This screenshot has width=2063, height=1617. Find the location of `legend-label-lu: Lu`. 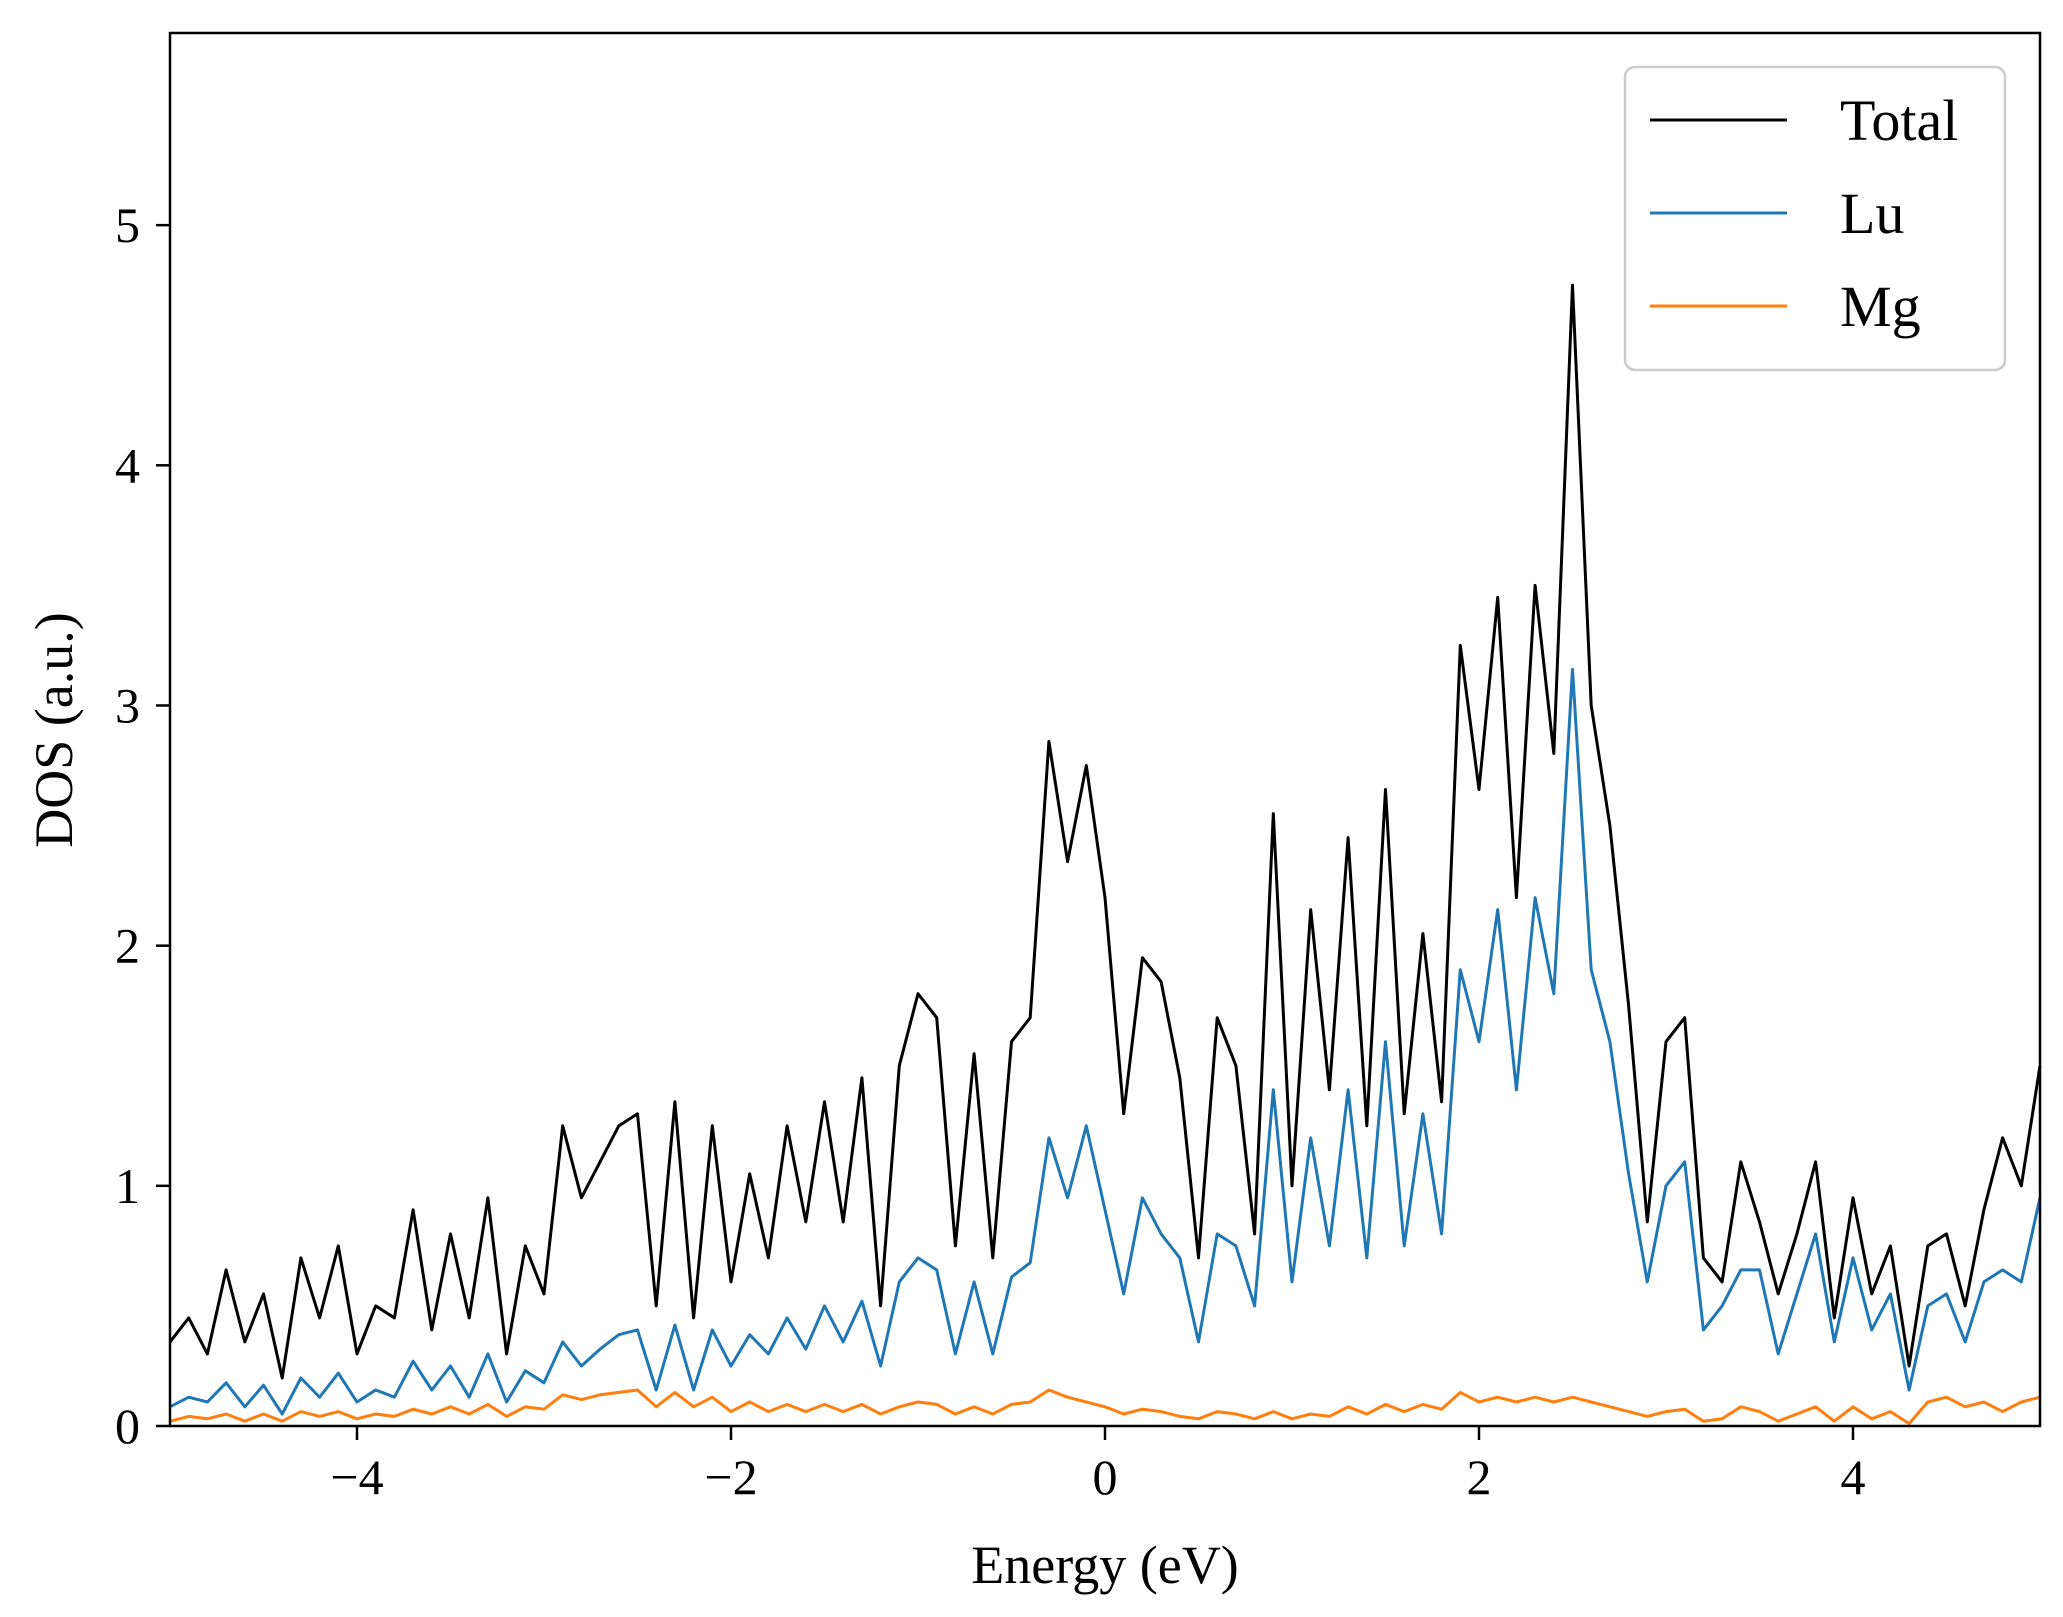

legend-label-lu: Lu is located at coordinates (1872, 213).